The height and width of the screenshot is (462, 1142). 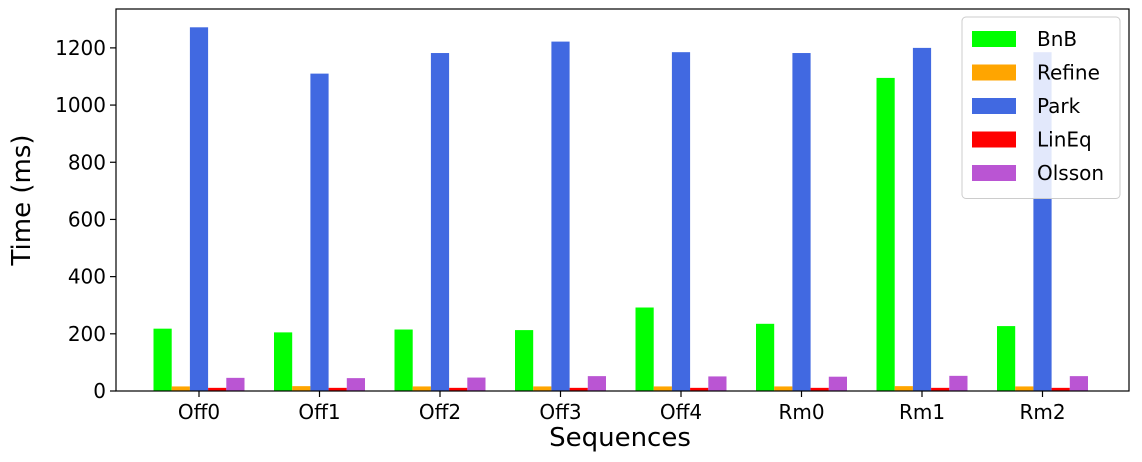 What do you see at coordinates (819, 389) in the screenshot?
I see `bar-lineq-rm0` at bounding box center [819, 389].